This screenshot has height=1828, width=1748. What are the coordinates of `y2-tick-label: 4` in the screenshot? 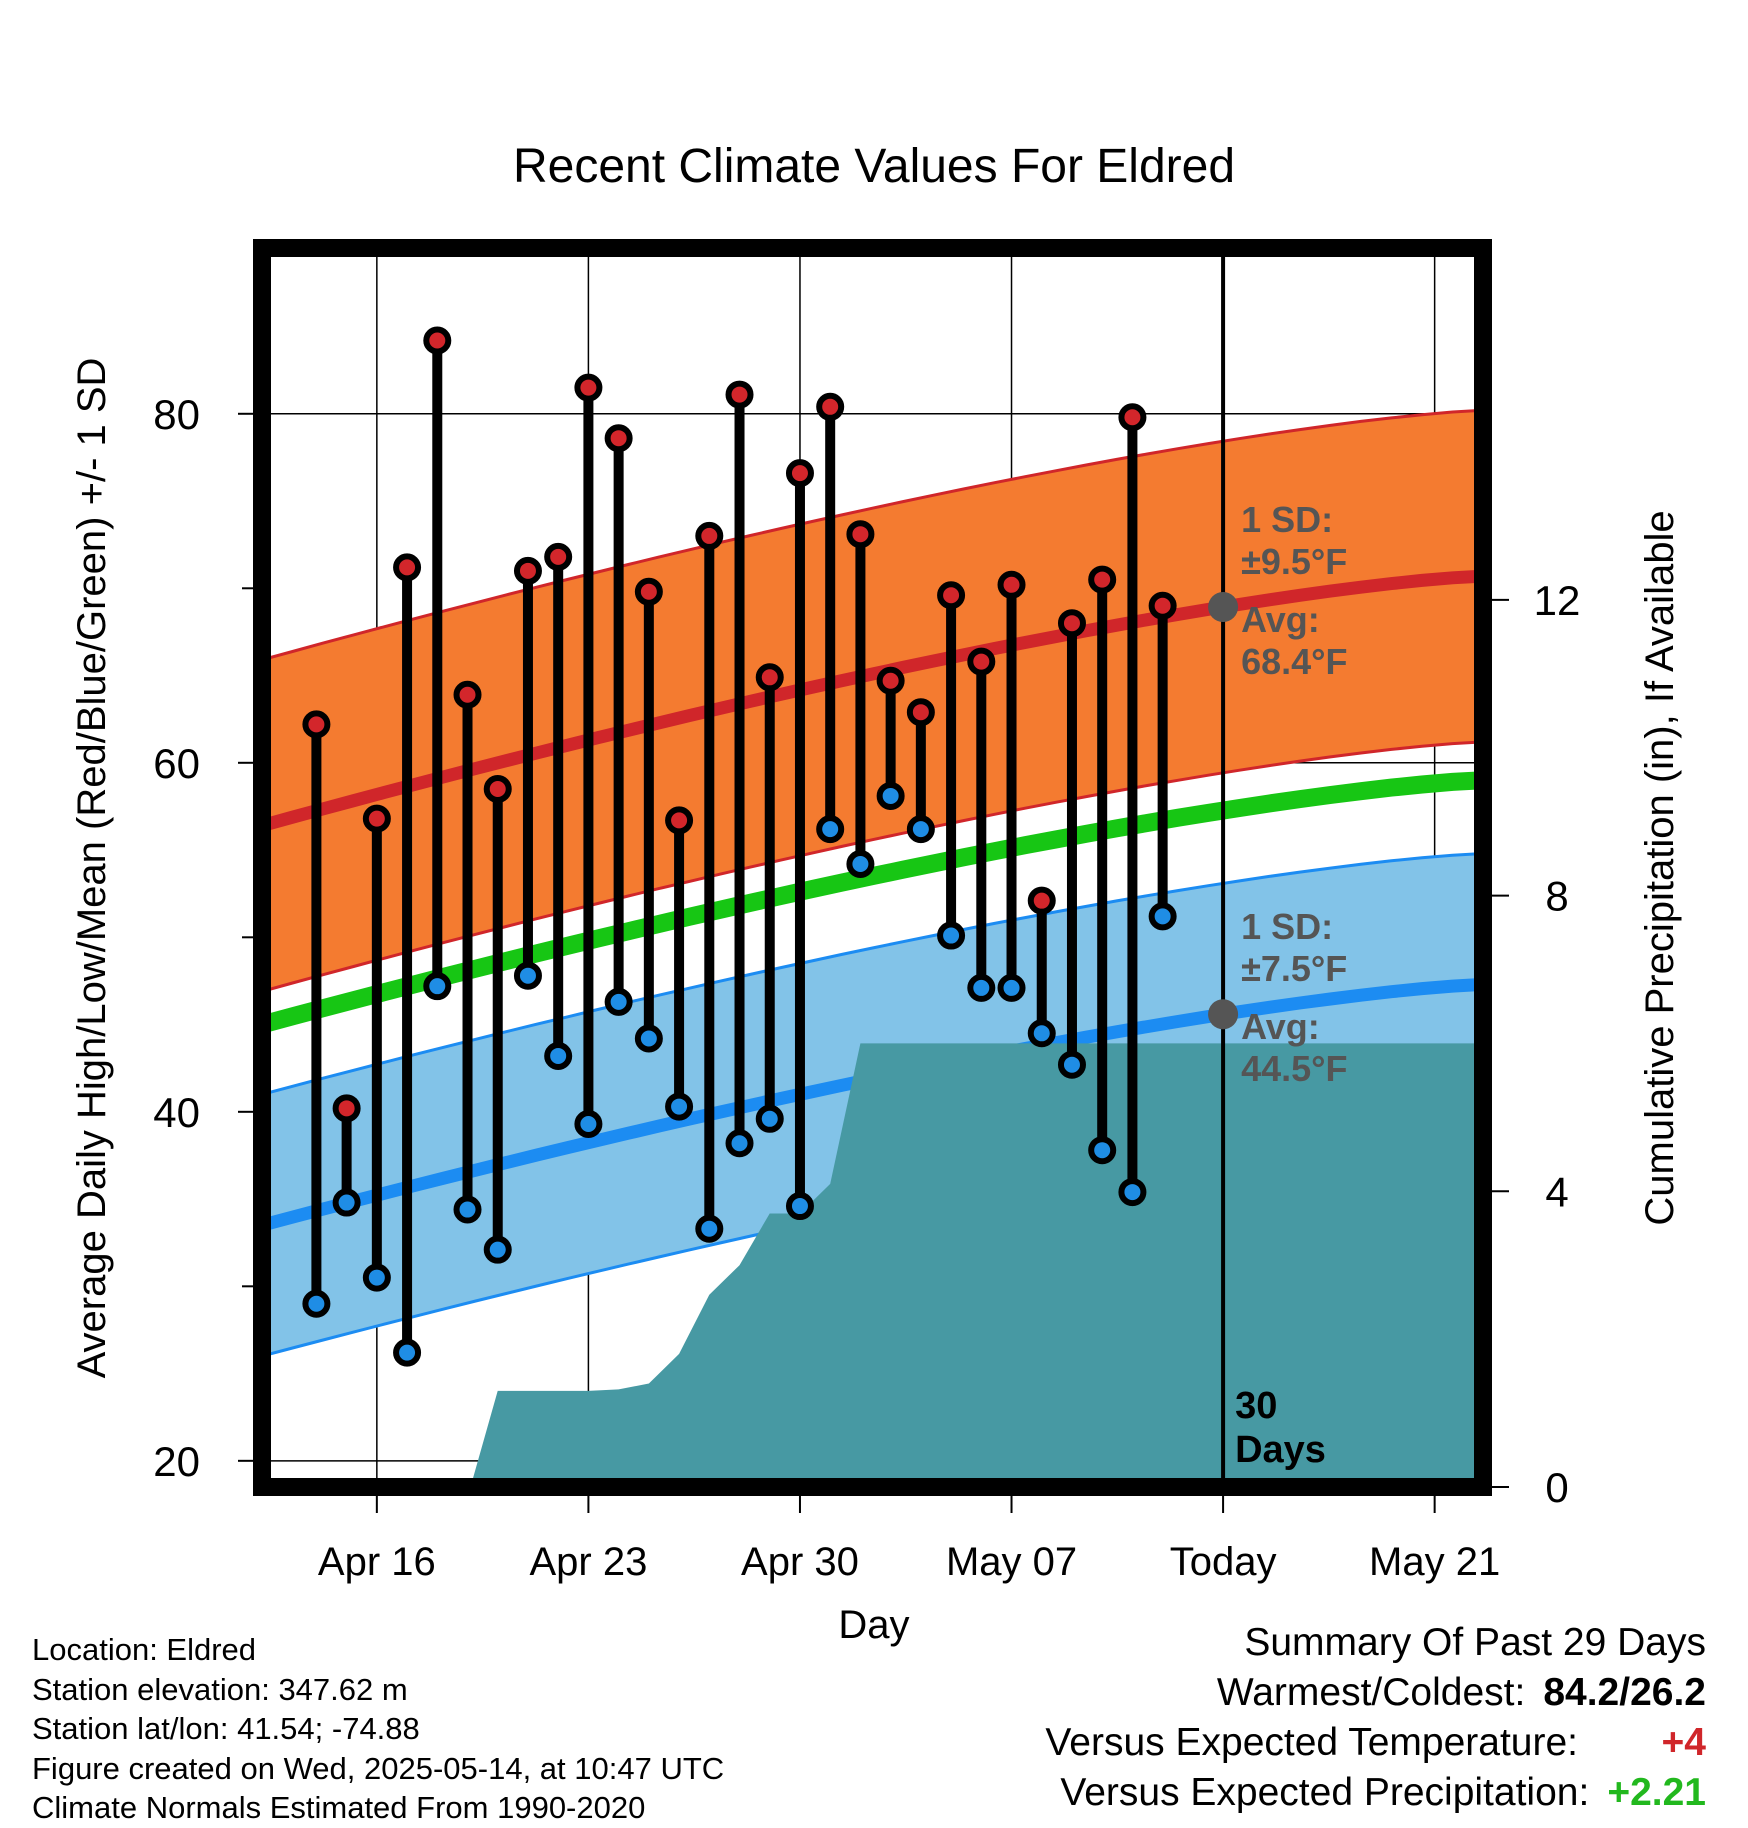 It's located at (1556, 1191).